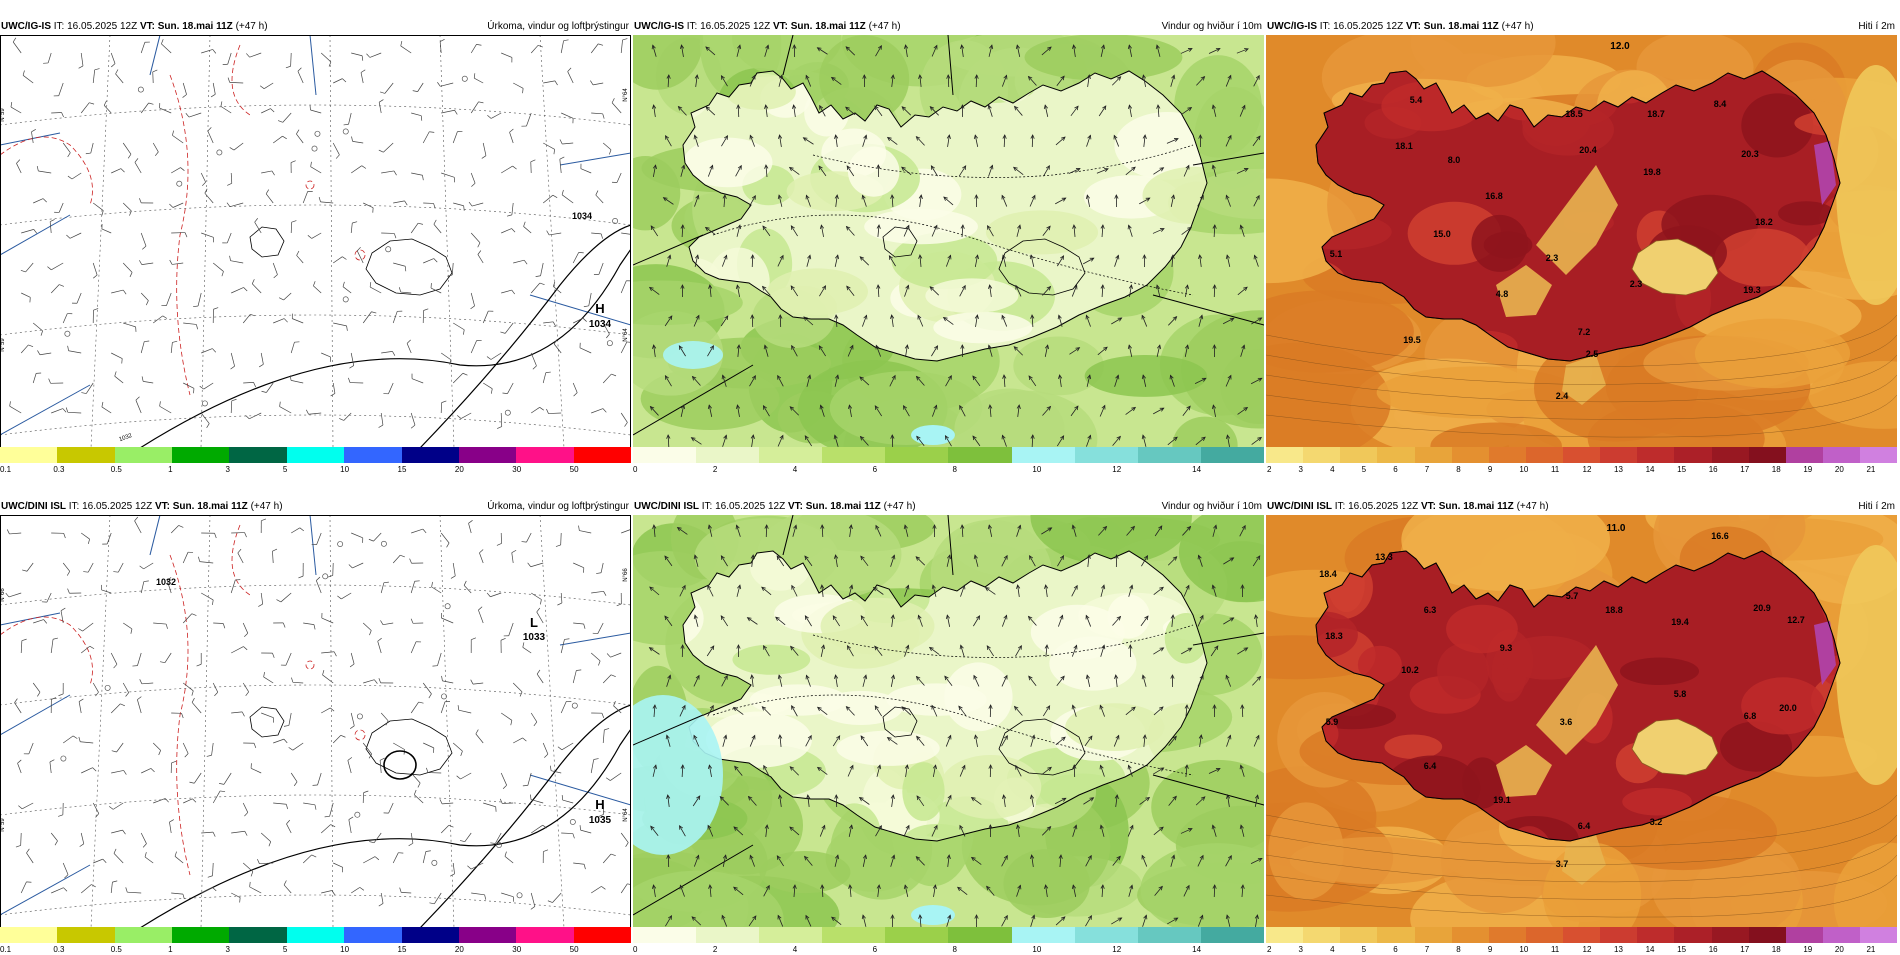 The height and width of the screenshot is (955, 1900). I want to click on init-time-label: IT:, so click(74, 506).